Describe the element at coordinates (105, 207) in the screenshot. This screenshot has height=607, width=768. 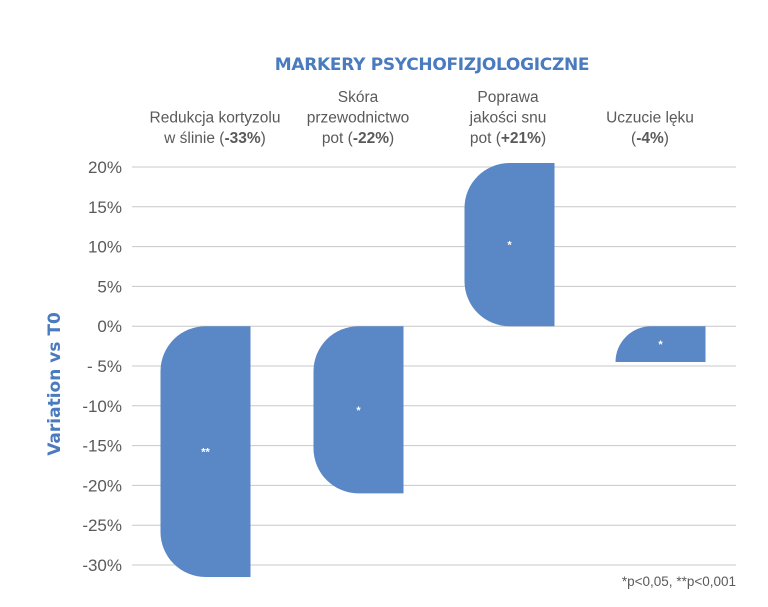
I see `y-tick-label: 15%` at that location.